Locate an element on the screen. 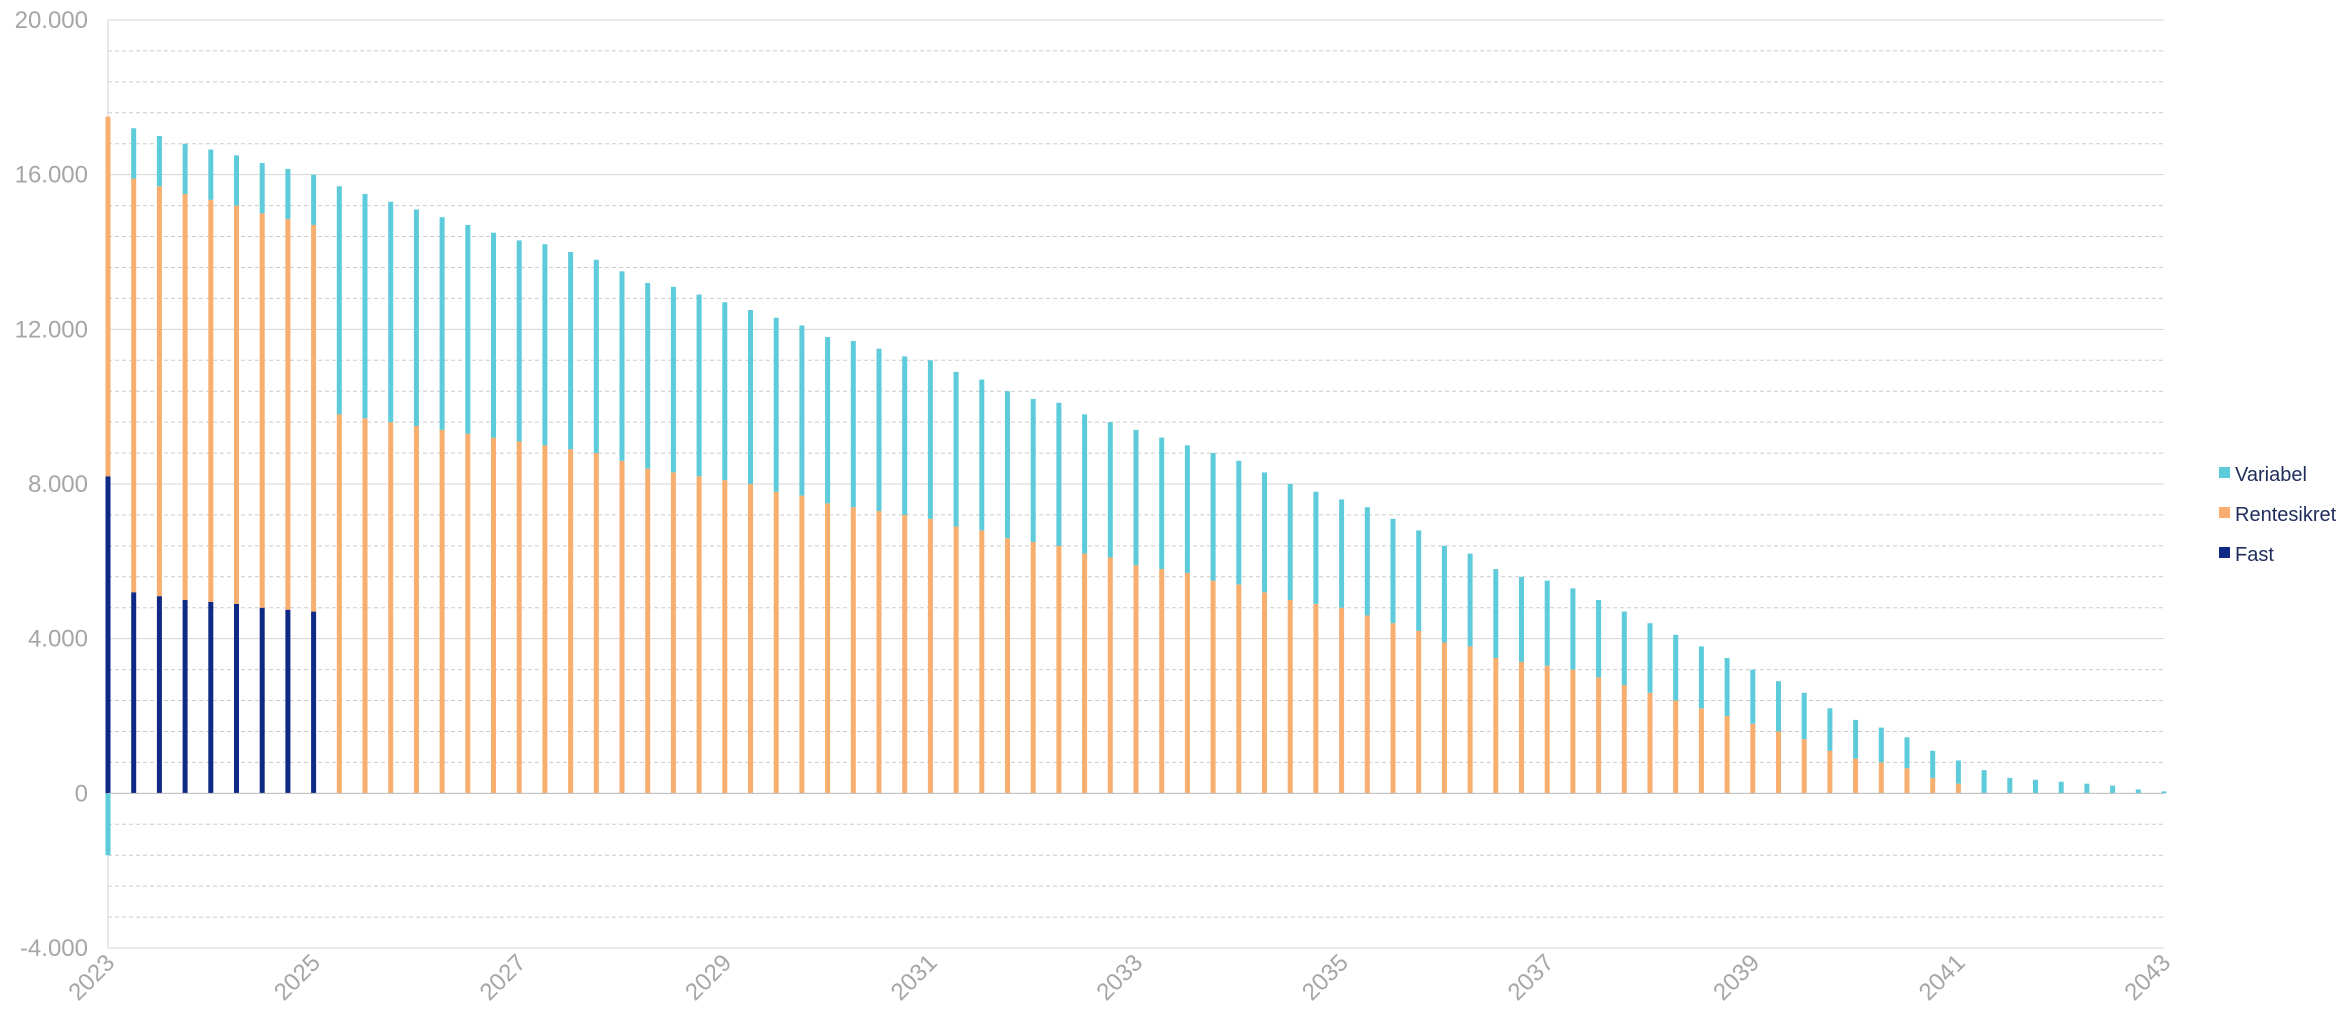 This screenshot has height=1018, width=2346. y-tick-label: 20.000 is located at coordinates (51, 20).